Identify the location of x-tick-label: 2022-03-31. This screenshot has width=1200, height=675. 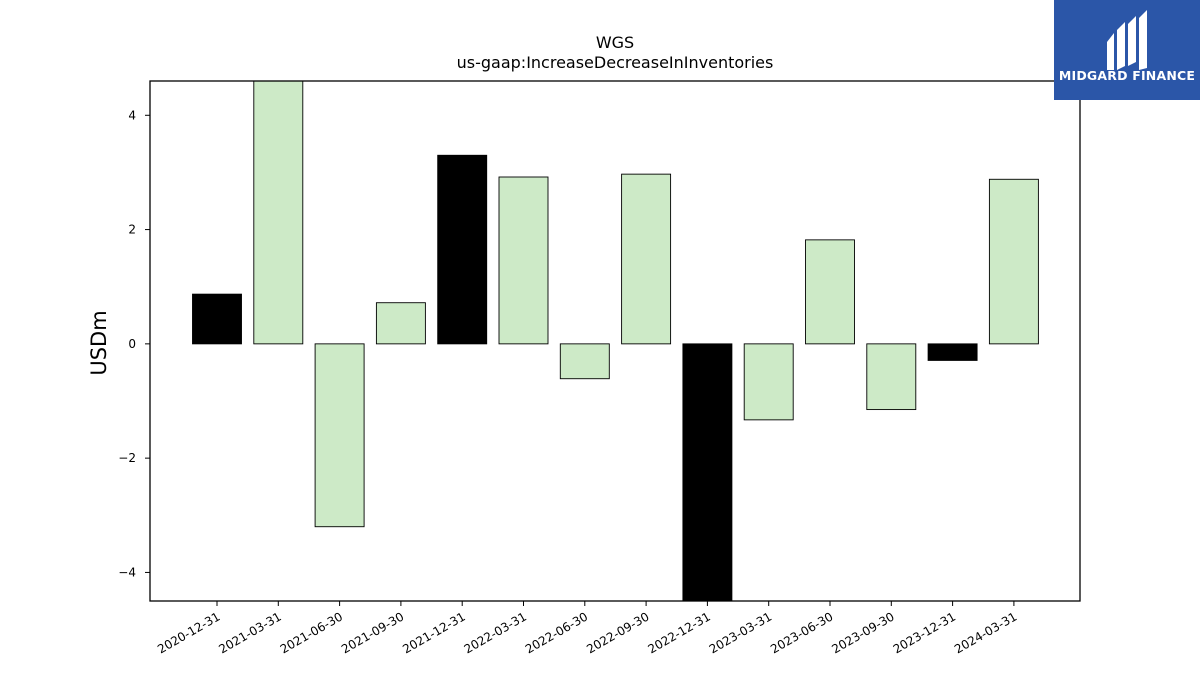
(495, 632).